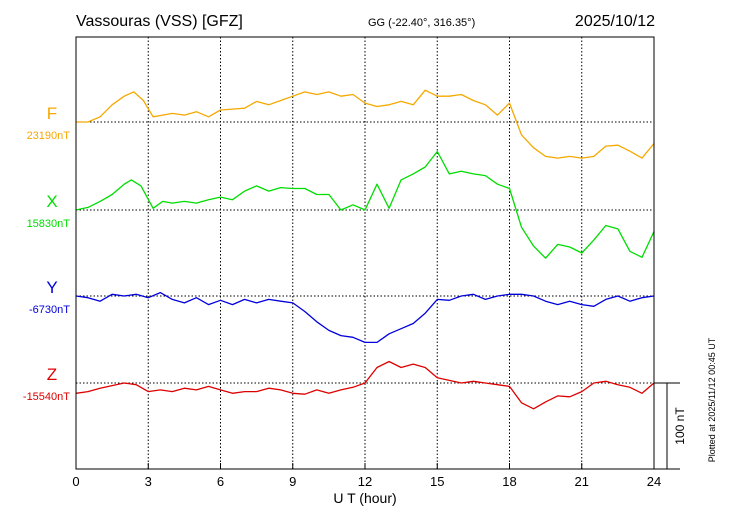 Image resolution: width=730 pixels, height=520 pixels. Describe the element at coordinates (49, 224) in the screenshot. I see `series-baseline-X: 15830nT` at that location.